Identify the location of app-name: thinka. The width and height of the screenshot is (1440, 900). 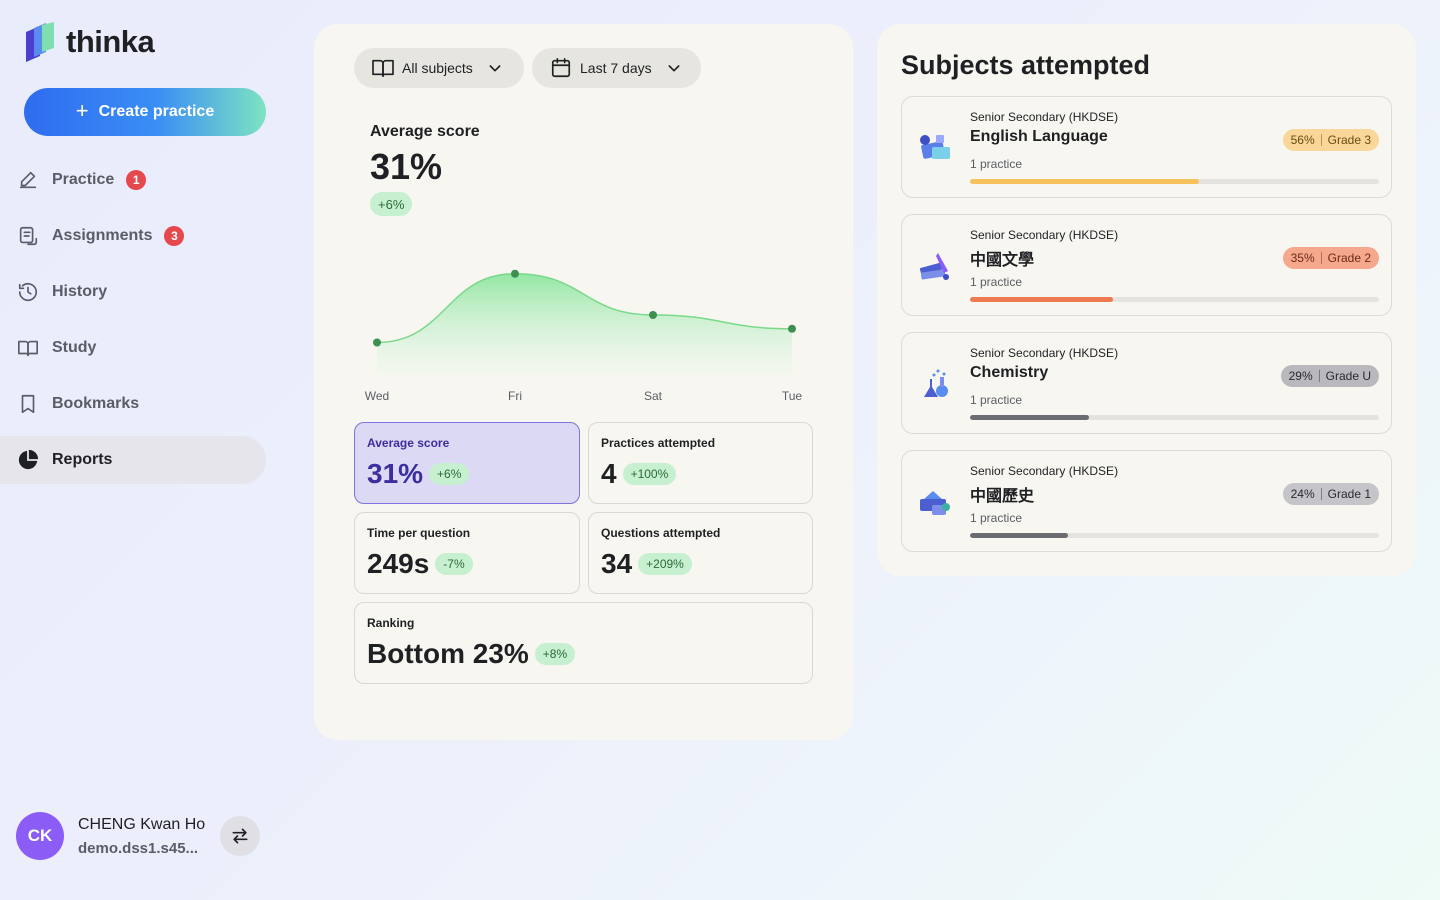
(110, 41).